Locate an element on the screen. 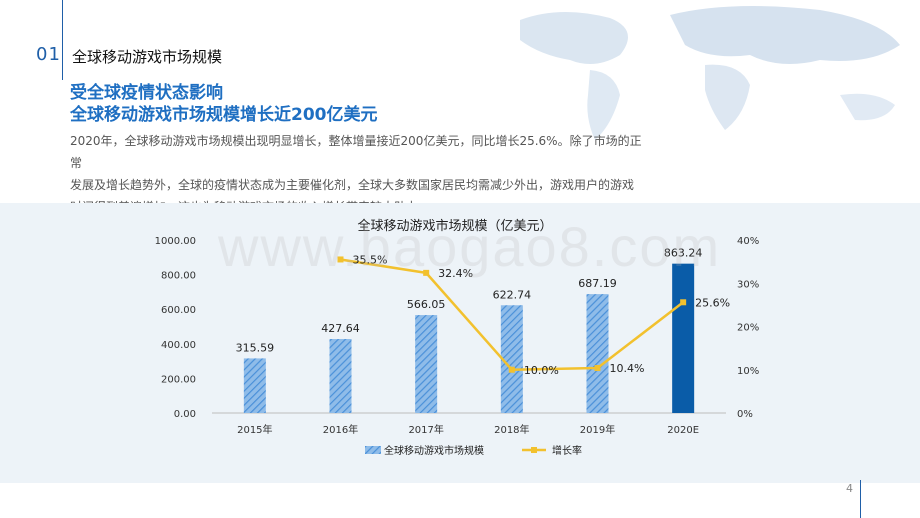  growth-rate-label: 35.5% is located at coordinates (370, 259).